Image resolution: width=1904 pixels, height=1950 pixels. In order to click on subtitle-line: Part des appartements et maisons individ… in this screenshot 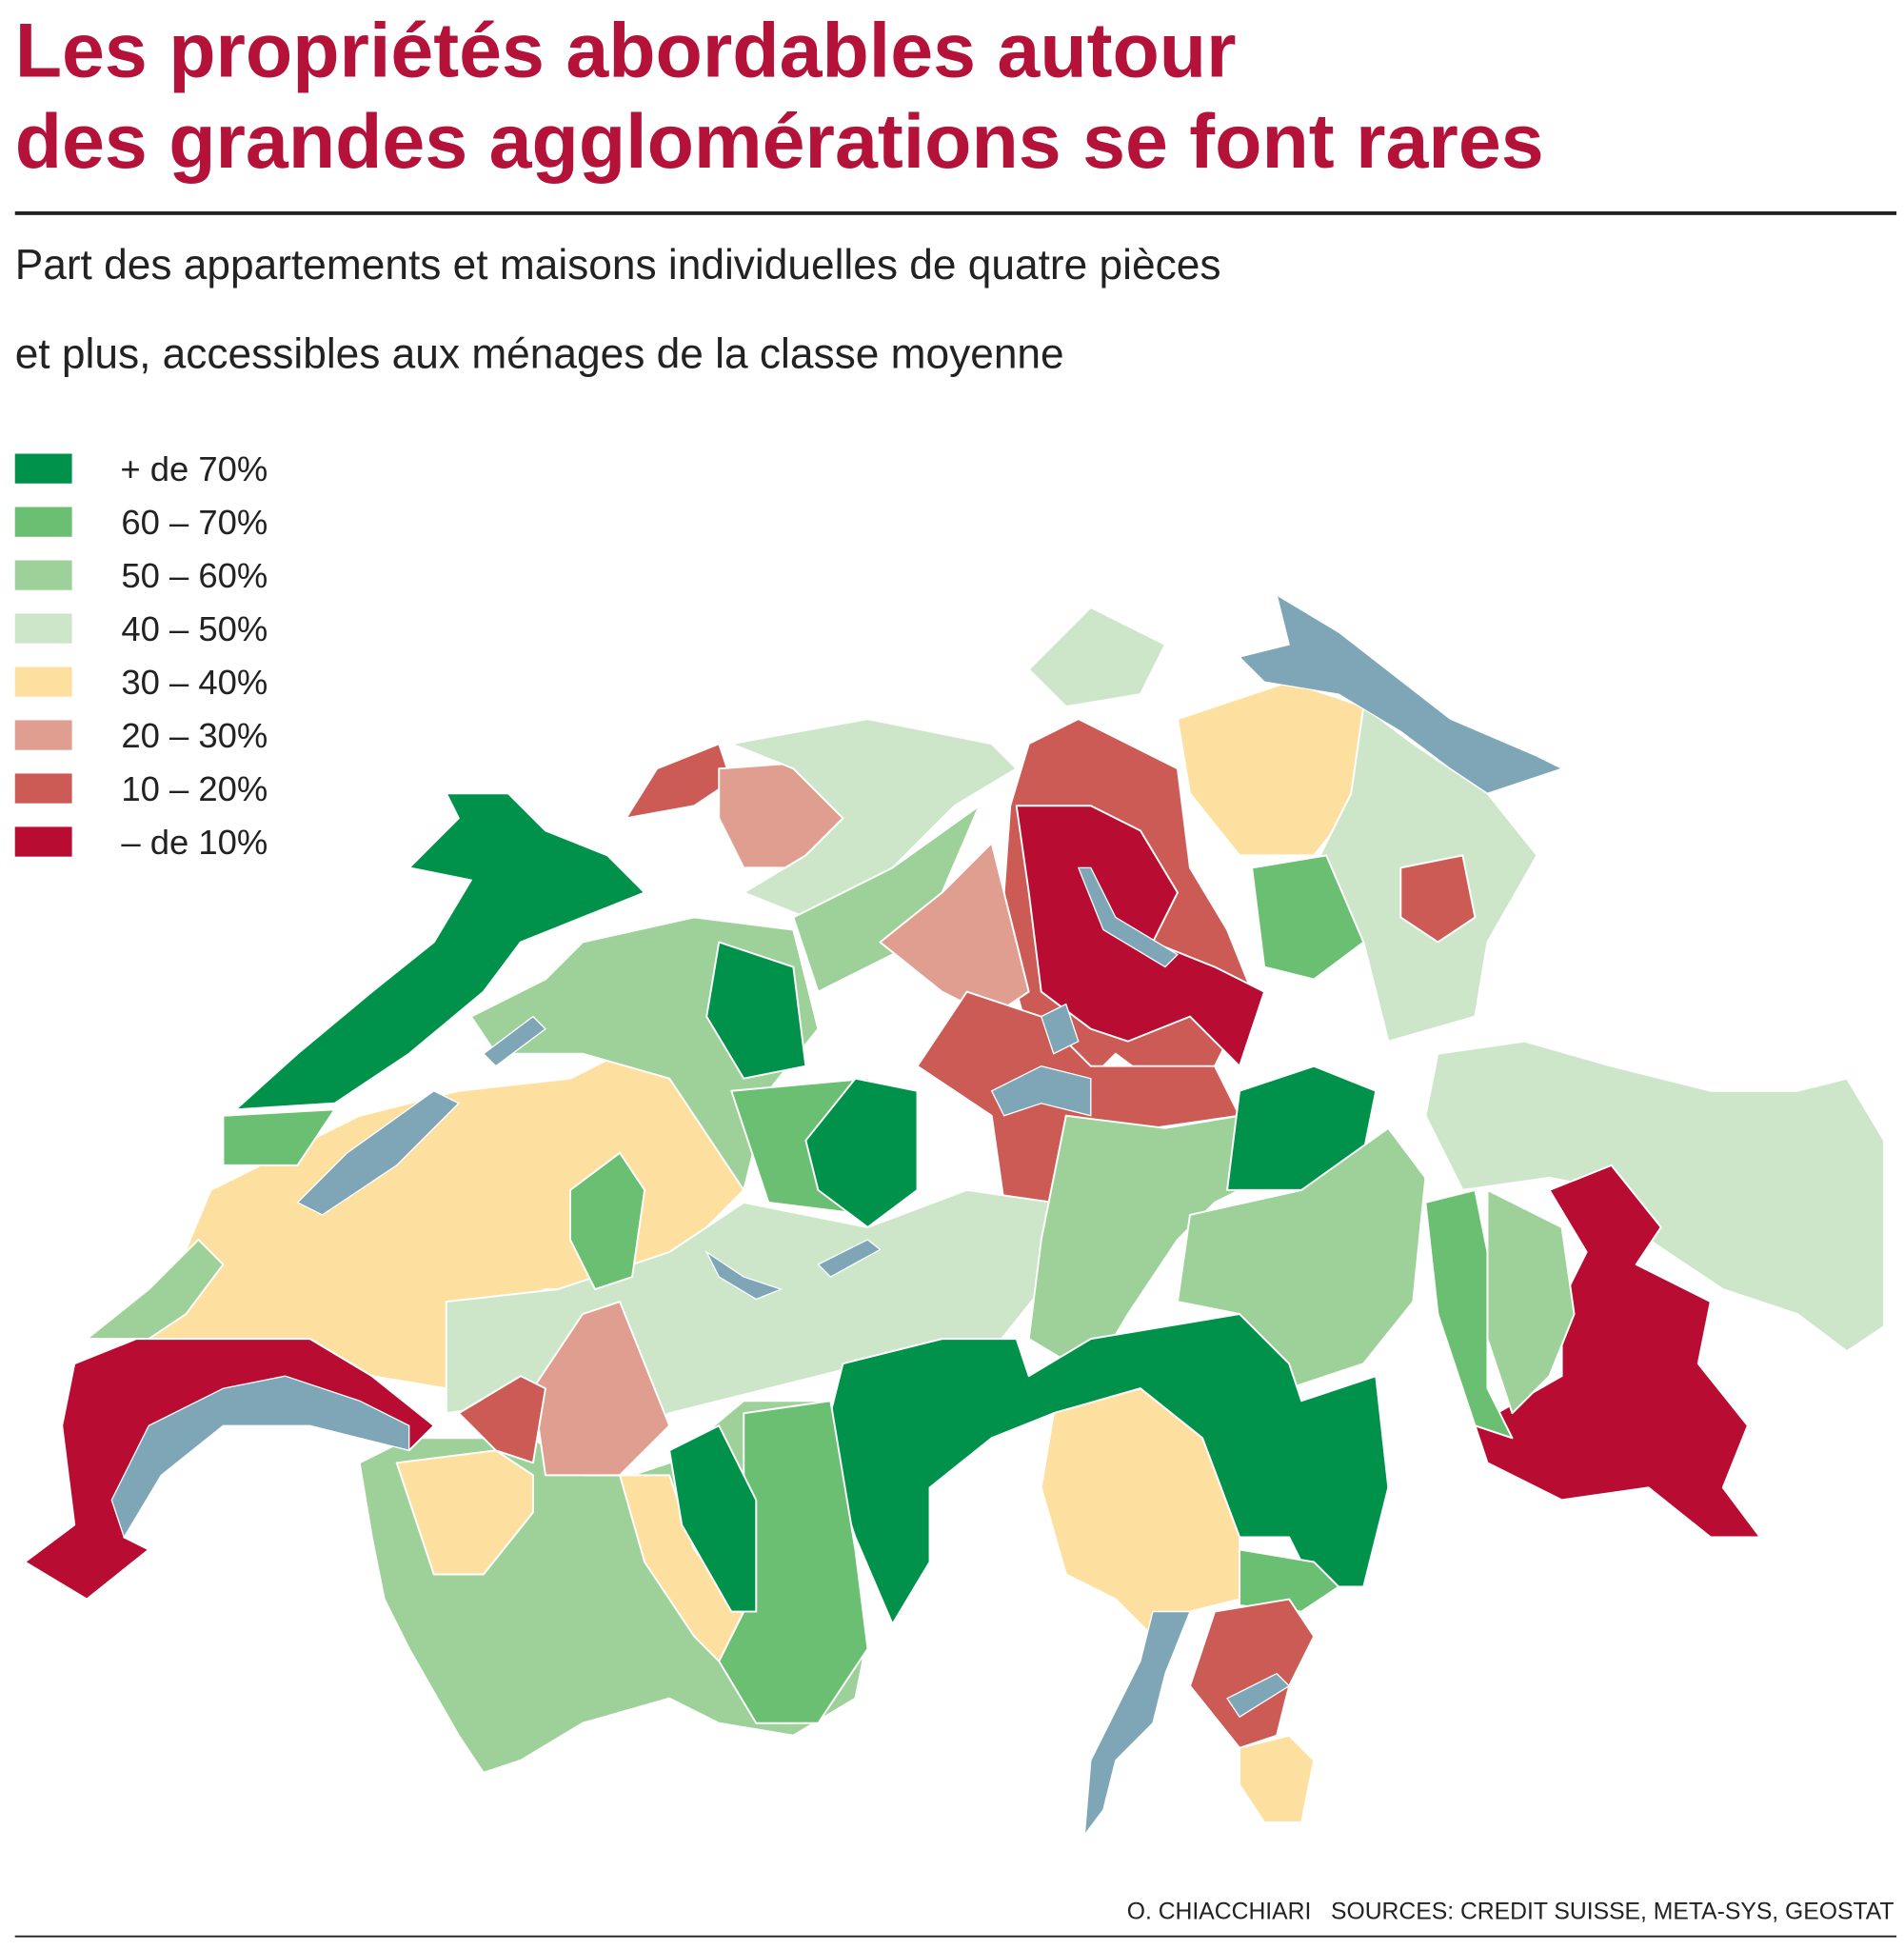, I will do `click(618, 265)`.